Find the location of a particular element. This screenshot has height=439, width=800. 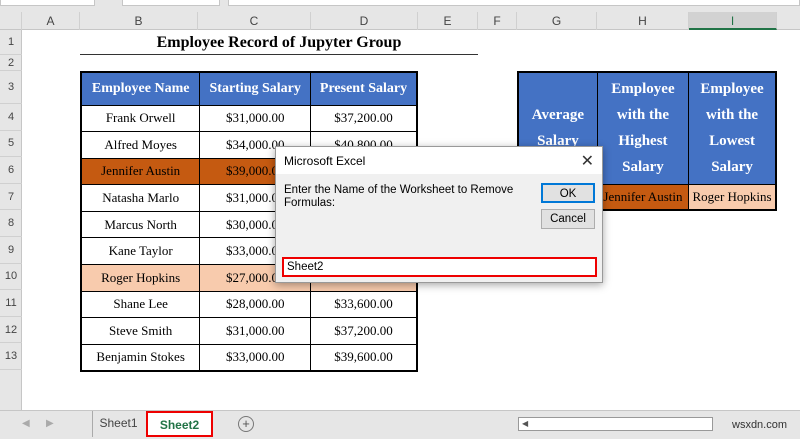

header-lowest-salary: Employee with the Lowest Salary is located at coordinates (732, 128).